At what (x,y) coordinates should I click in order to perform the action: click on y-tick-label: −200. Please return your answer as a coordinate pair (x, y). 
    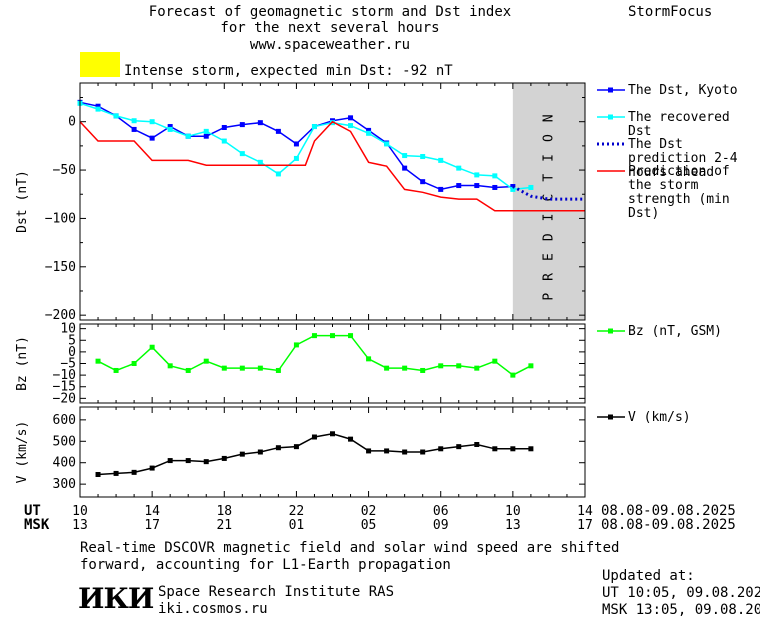
    Looking at the image, I should click on (60, 315).